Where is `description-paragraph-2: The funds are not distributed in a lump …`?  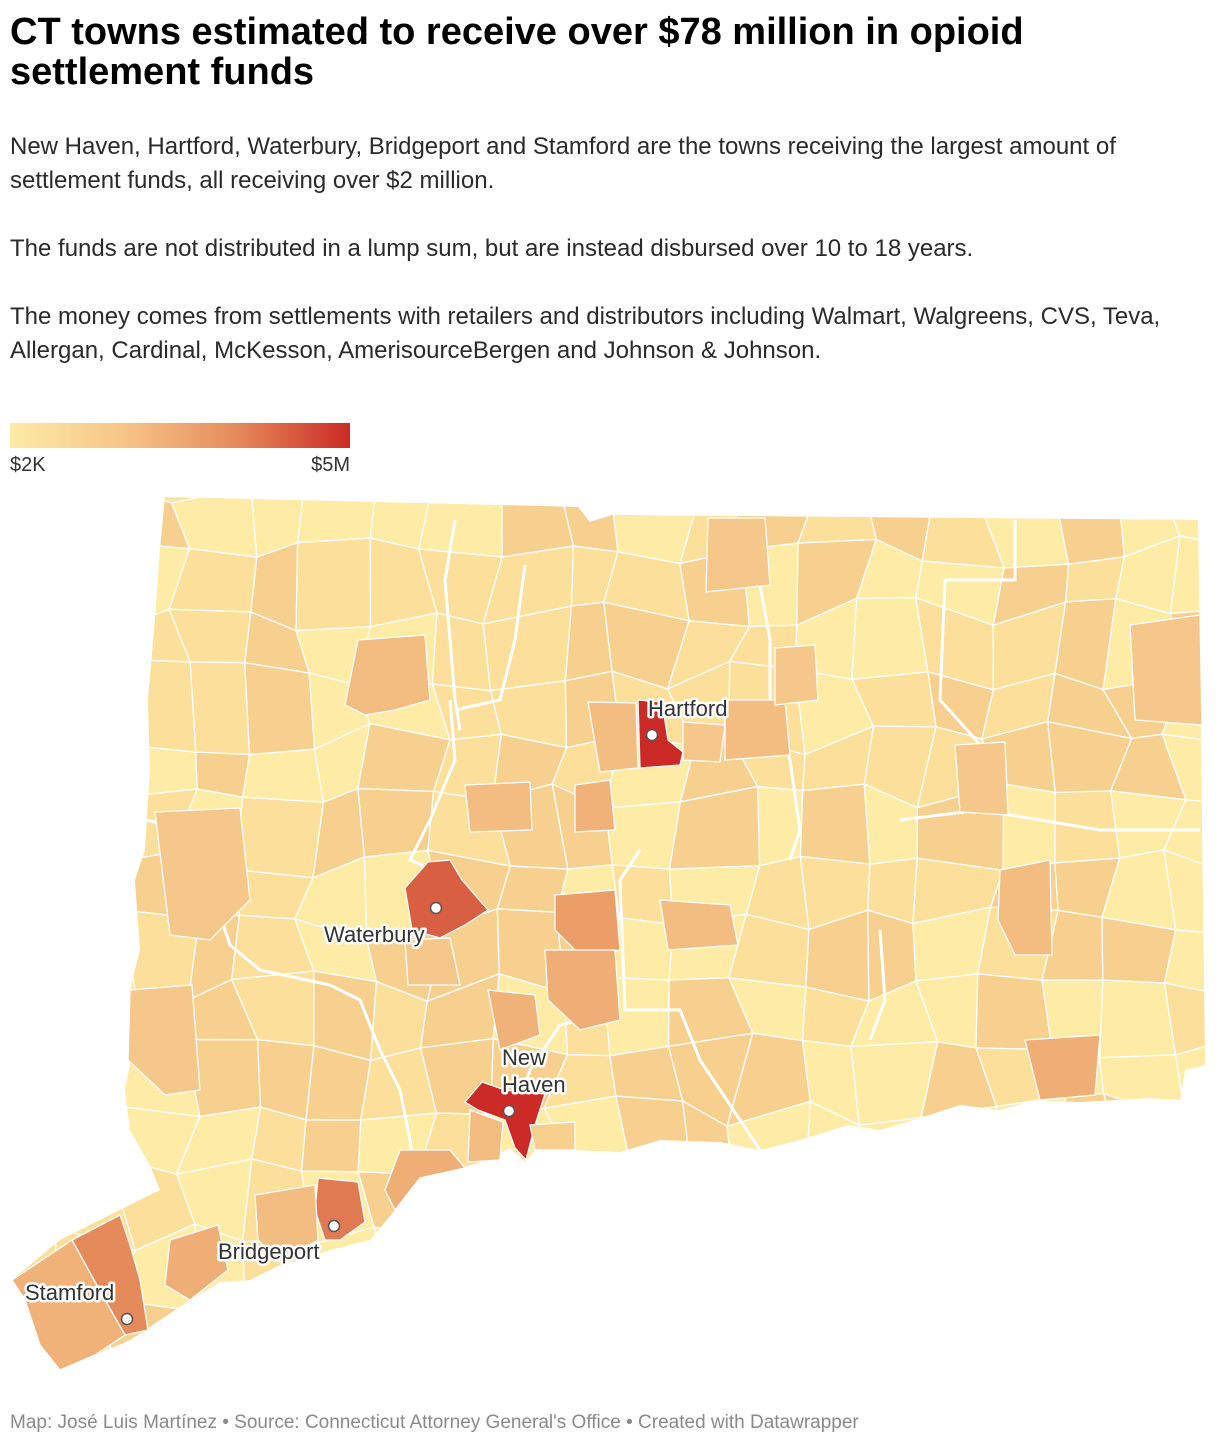 description-paragraph-2: The funds are not distributed in a lump … is located at coordinates (492, 248).